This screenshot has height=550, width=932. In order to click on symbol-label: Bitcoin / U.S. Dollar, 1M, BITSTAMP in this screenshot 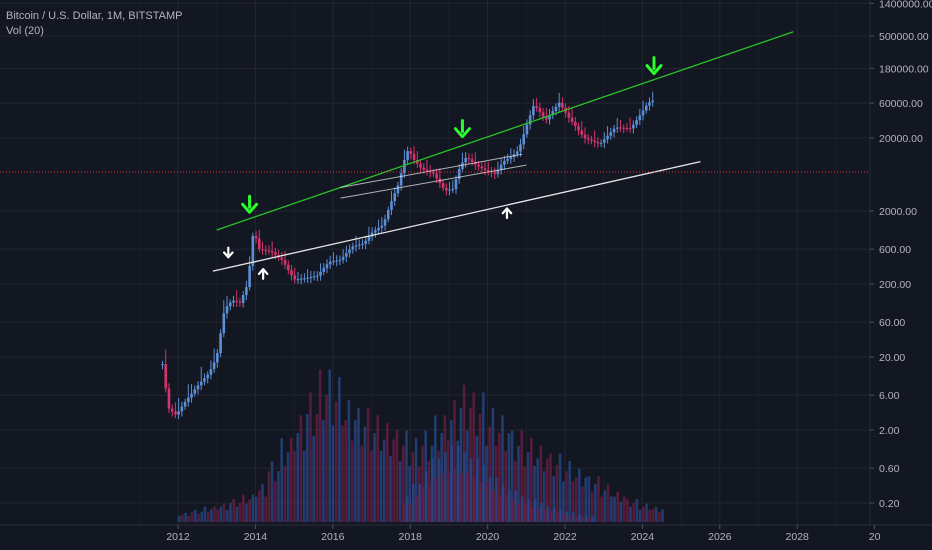, I will do `click(94, 16)`.